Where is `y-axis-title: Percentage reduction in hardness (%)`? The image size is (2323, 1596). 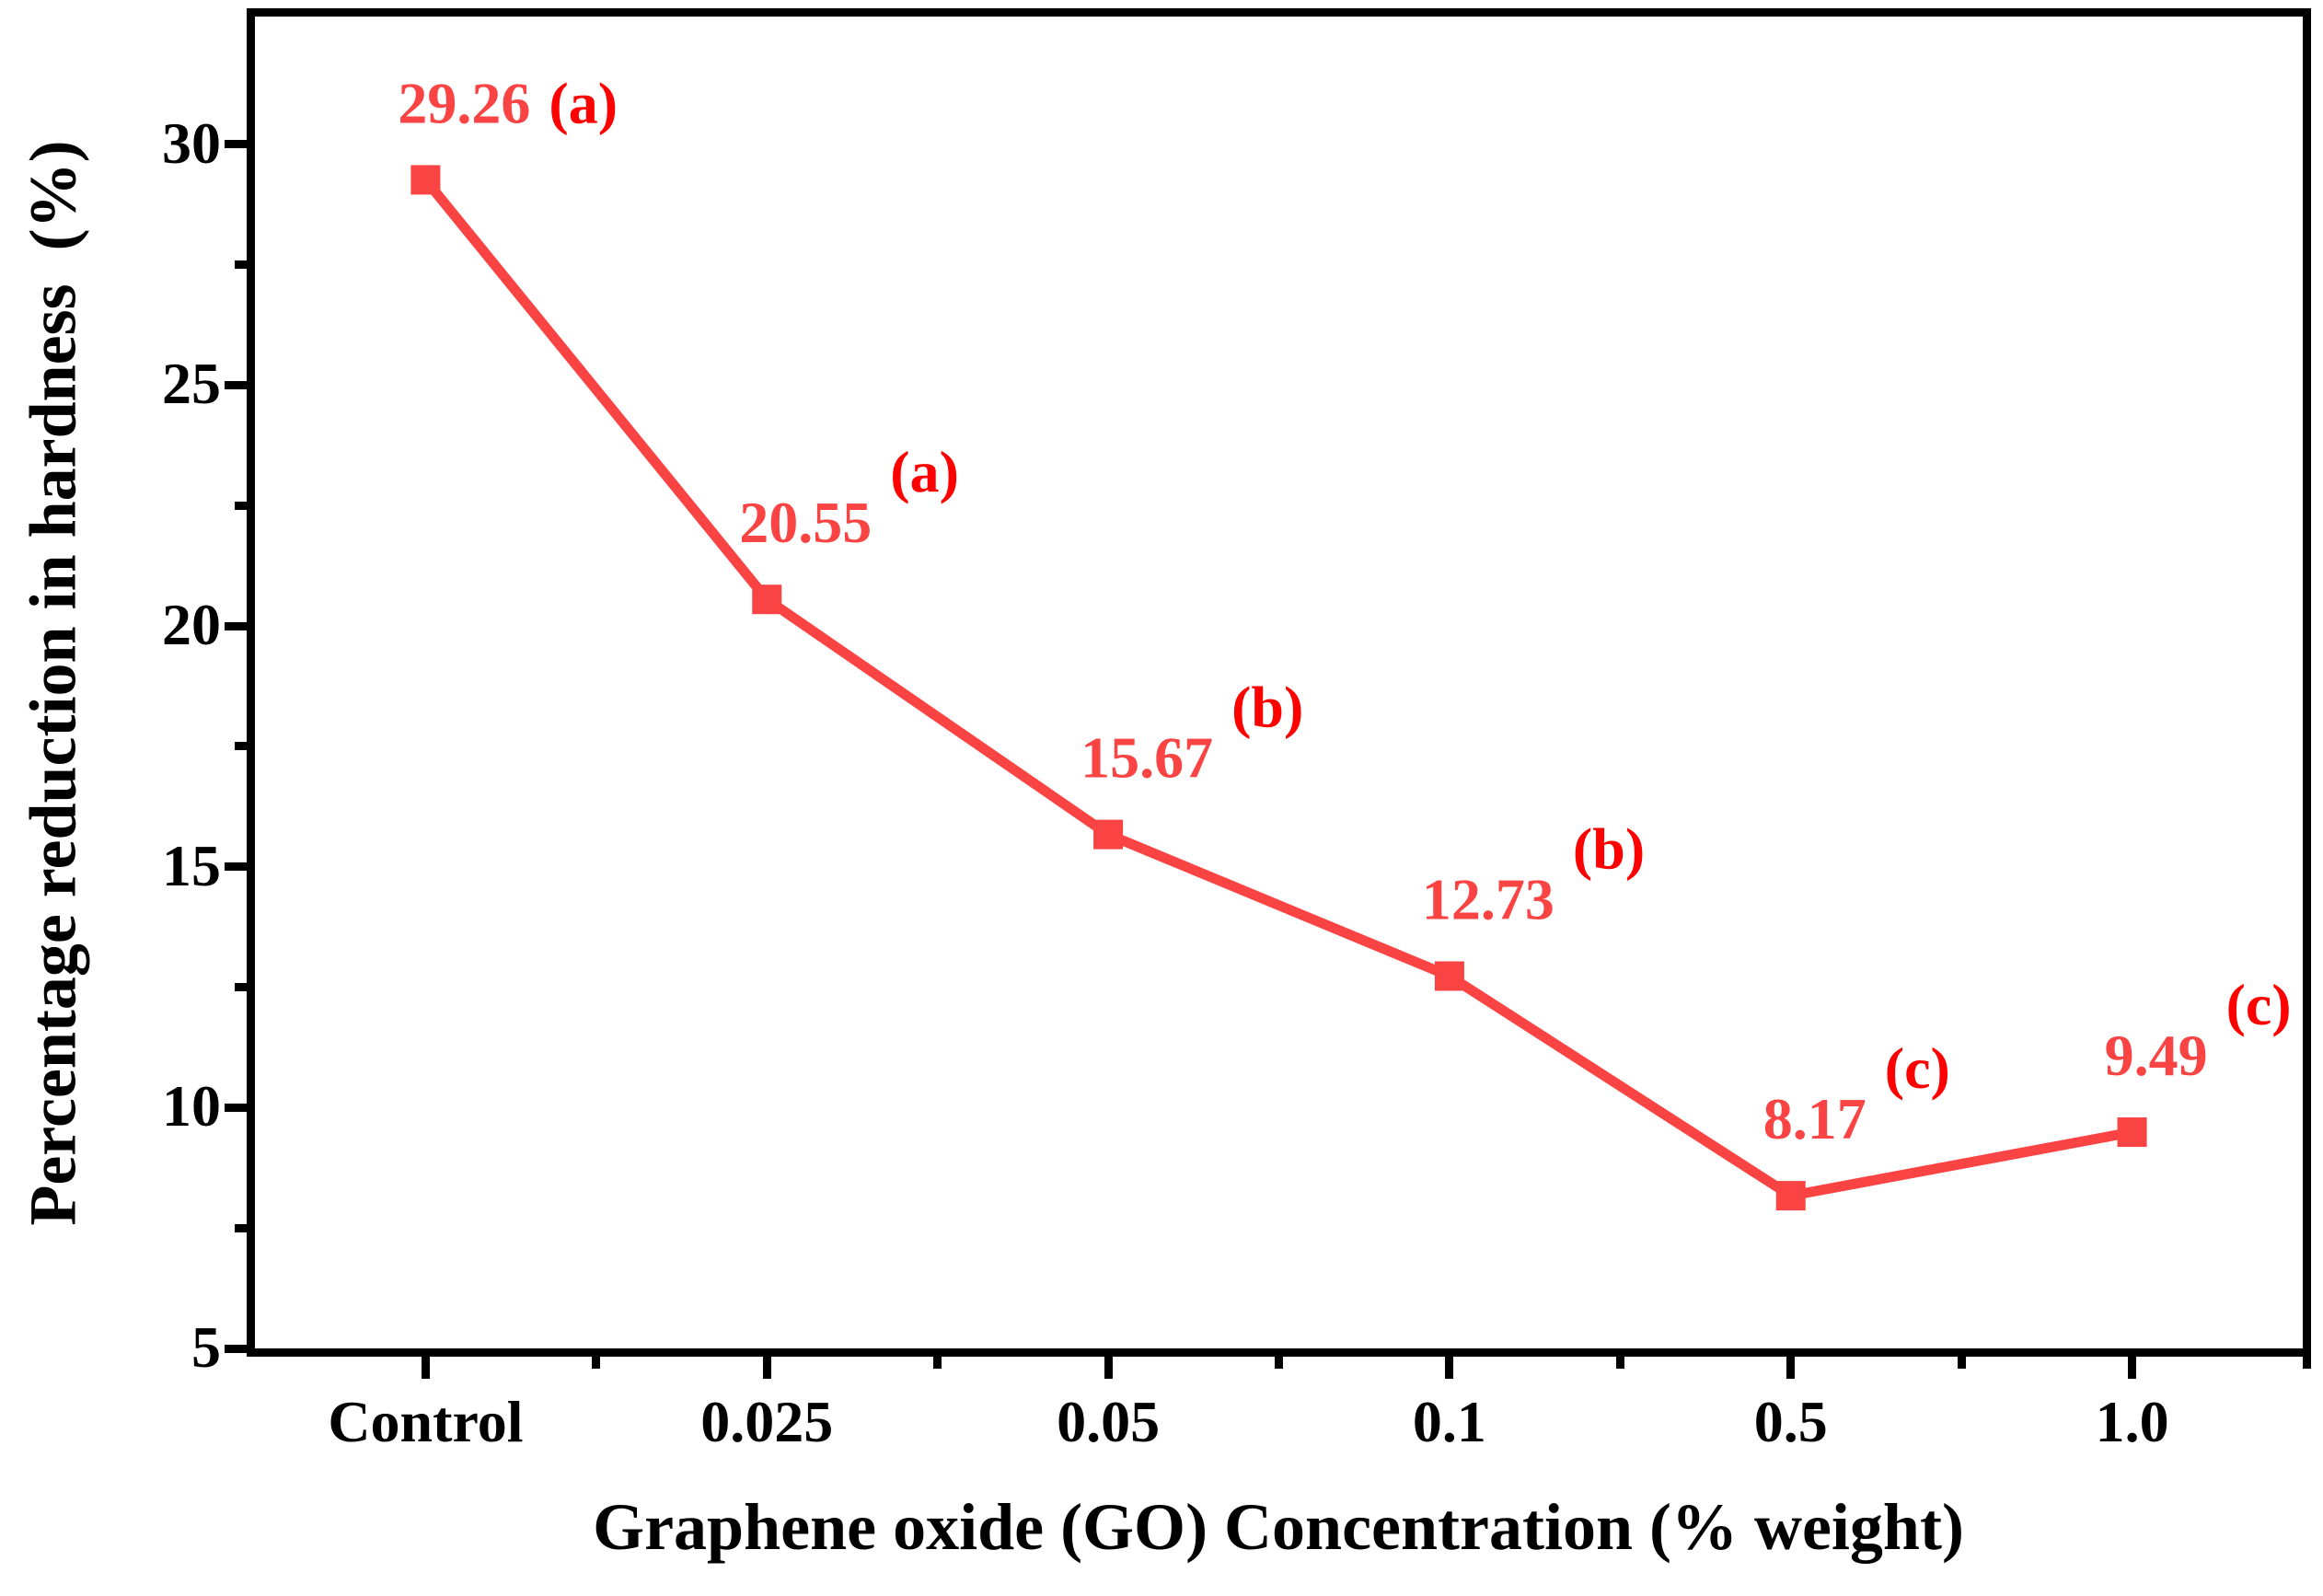 y-axis-title: Percentage reduction in hardness (%) is located at coordinates (53, 683).